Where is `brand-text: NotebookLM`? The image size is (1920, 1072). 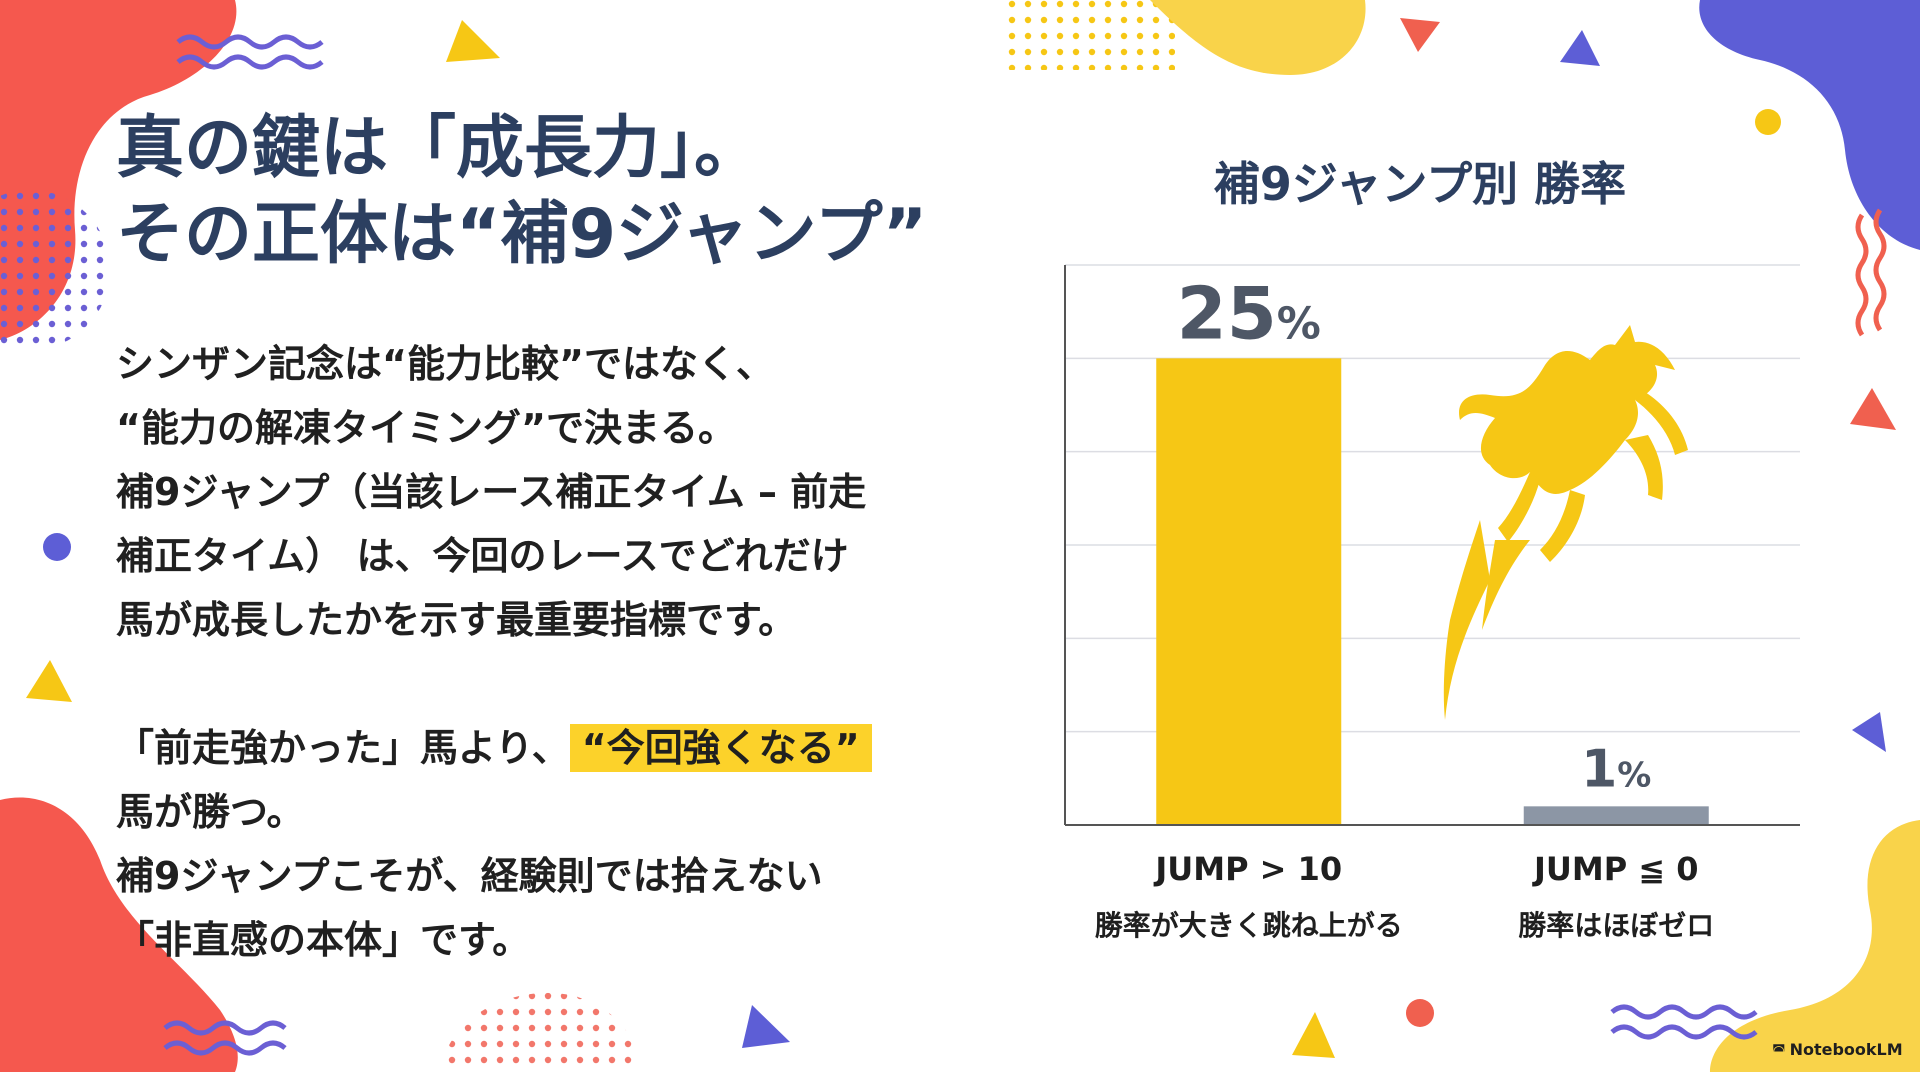 brand-text: NotebookLM is located at coordinates (1846, 1049).